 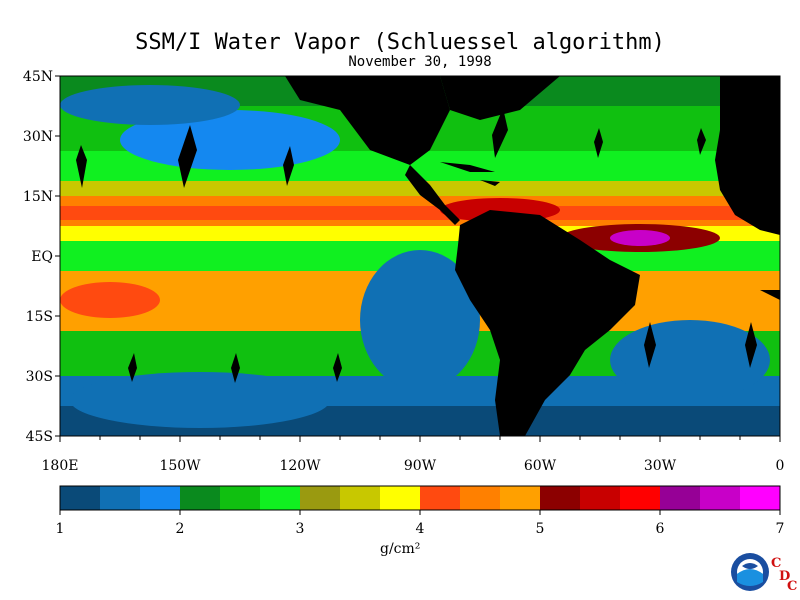 I want to click on map-title: SSM/I Water Vapor (Schluessel algorithm), so click(x=400, y=42).